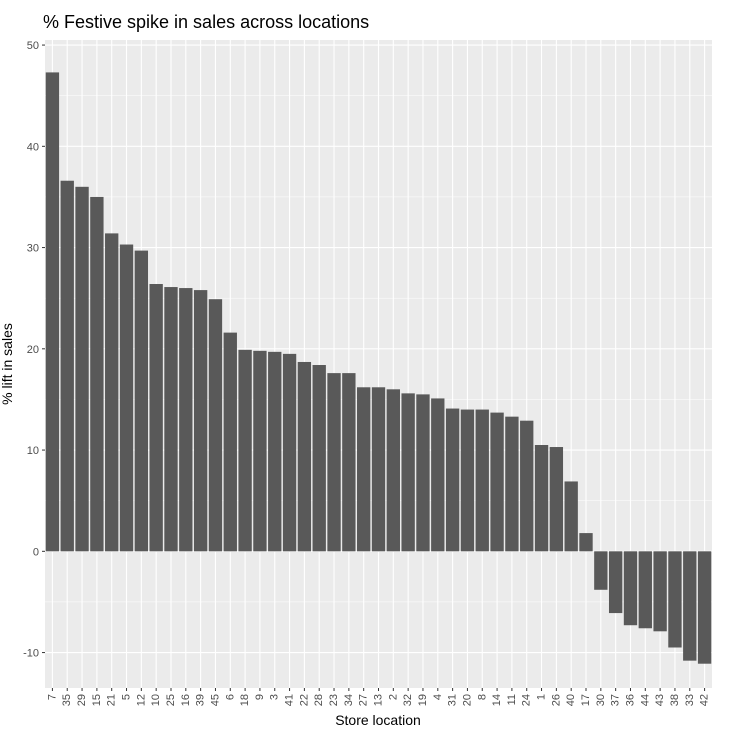 The width and height of the screenshot is (748, 733). What do you see at coordinates (349, 700) in the screenshot?
I see `x-tick-label: 34` at bounding box center [349, 700].